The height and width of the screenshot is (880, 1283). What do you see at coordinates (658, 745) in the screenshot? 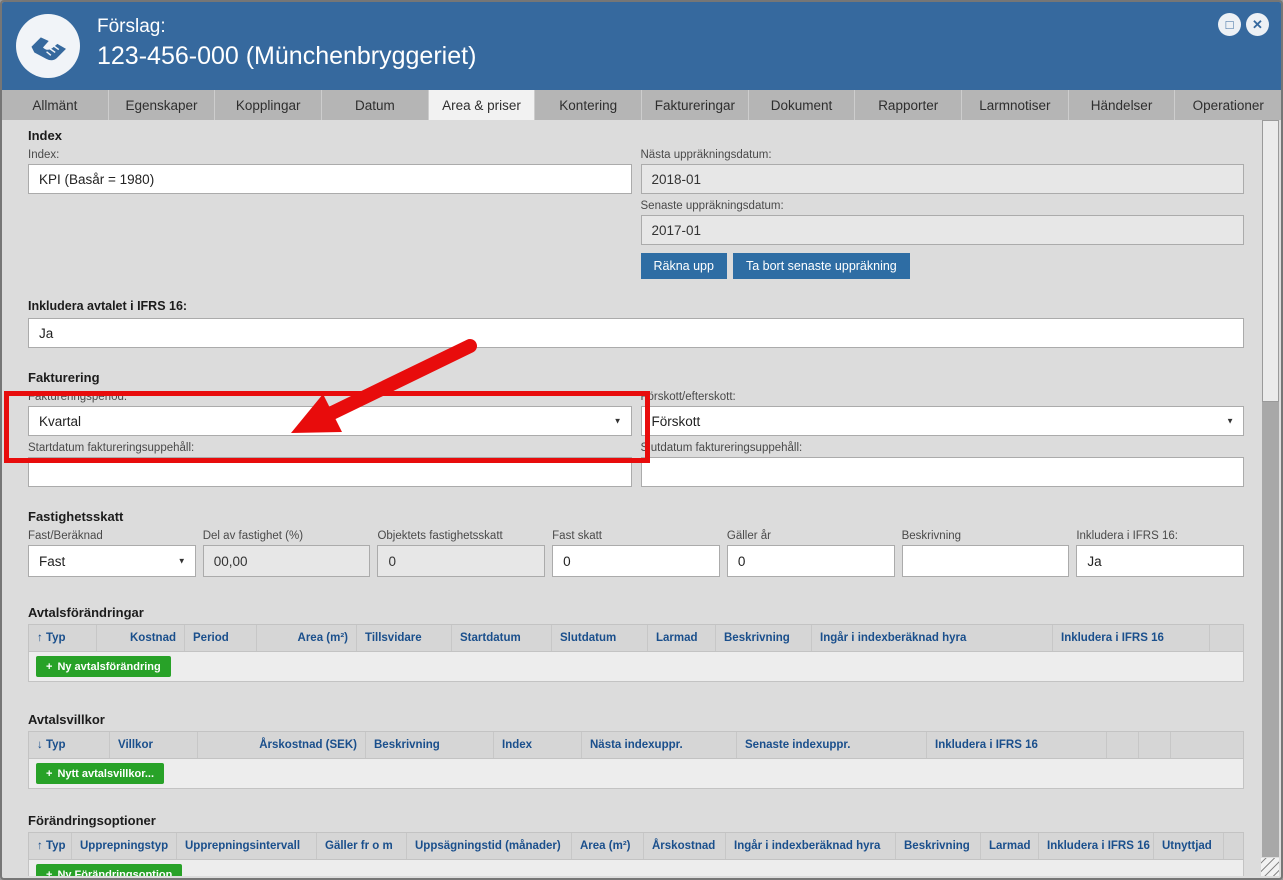
I see `avv-col-nasta-indexuppr: Nästa indexuppr.` at bounding box center [658, 745].